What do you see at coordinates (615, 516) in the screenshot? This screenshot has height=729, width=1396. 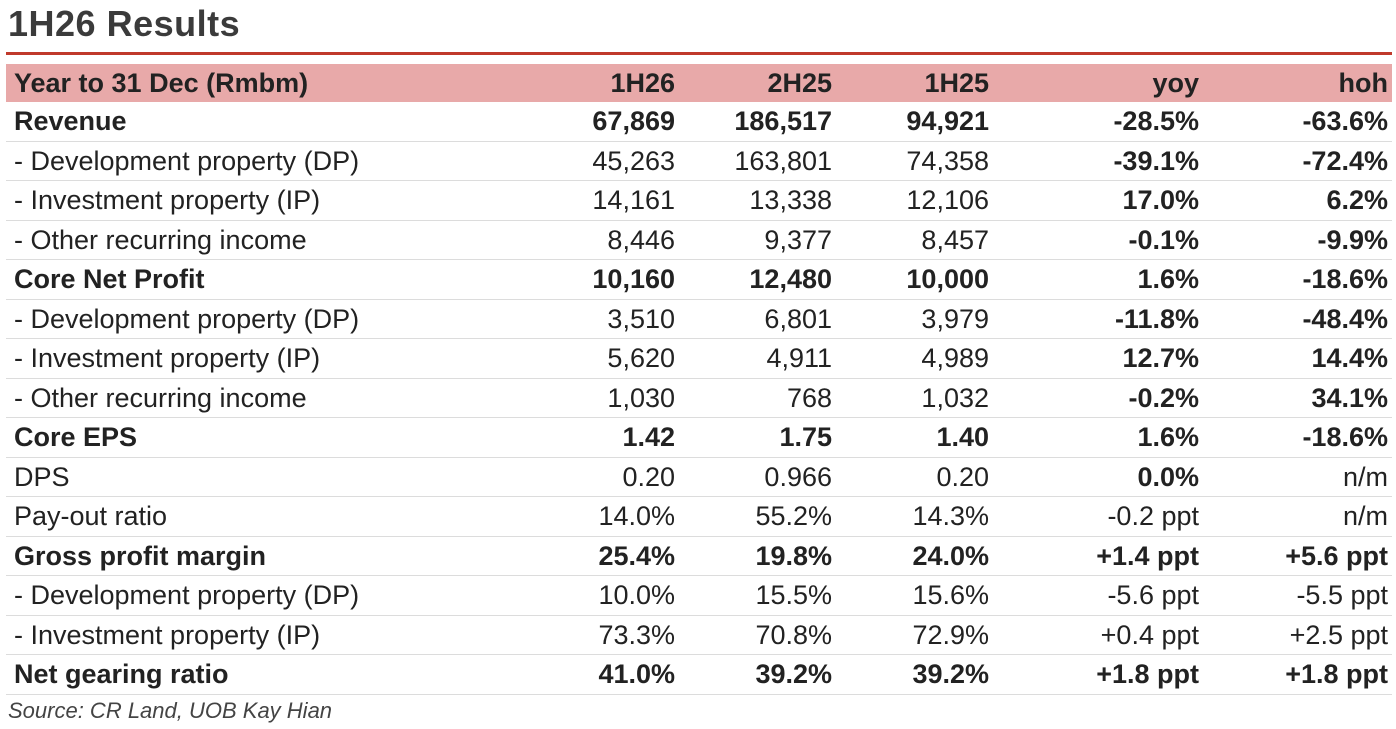 I see `cell-1h26: 14.0%` at bounding box center [615, 516].